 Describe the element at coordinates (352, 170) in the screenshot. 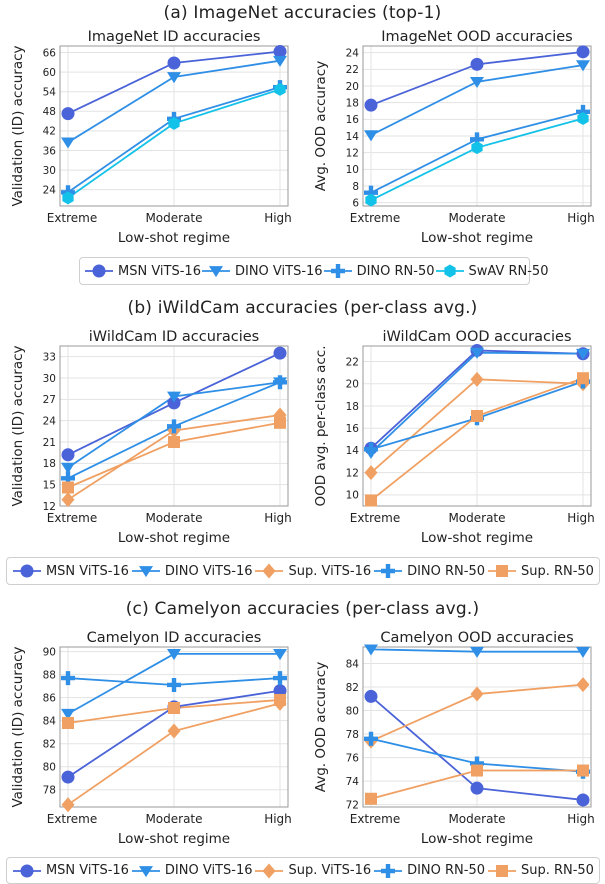

I see `y-tick-label: 10` at that location.